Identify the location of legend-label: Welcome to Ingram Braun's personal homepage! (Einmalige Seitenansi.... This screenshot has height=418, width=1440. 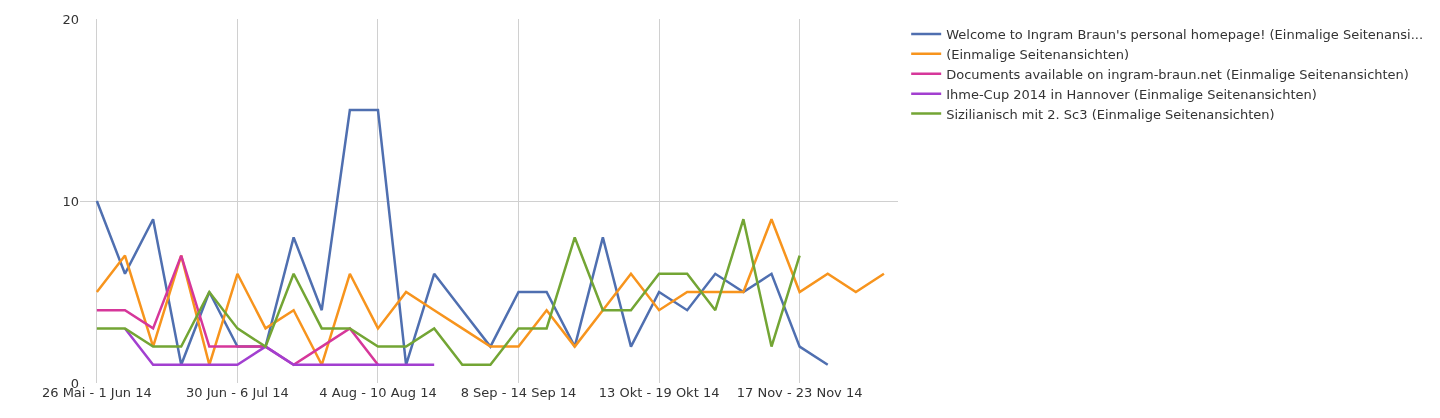
(1185, 35).